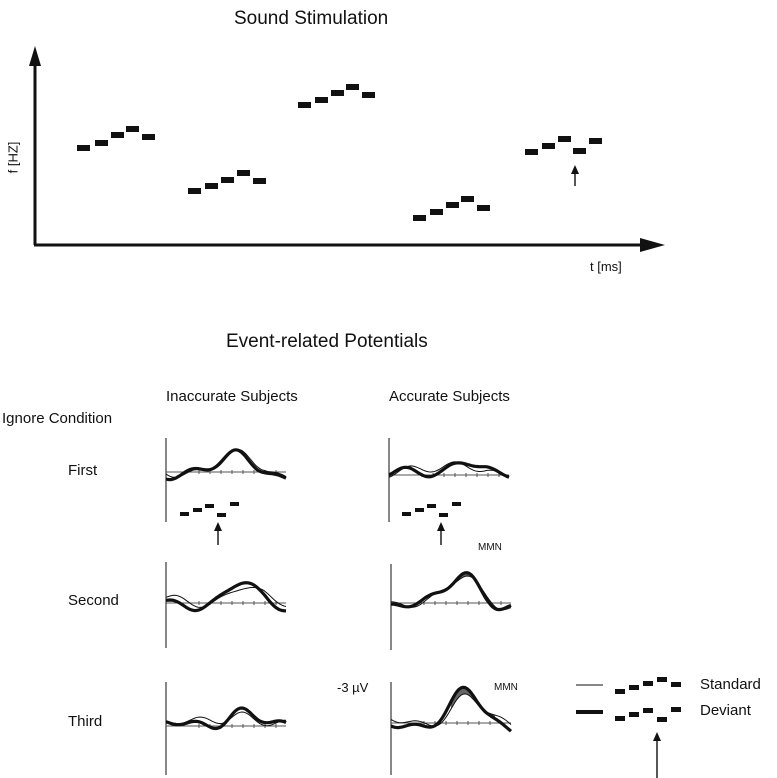  I want to click on y-axis-arrow-icon, so click(35, 56).